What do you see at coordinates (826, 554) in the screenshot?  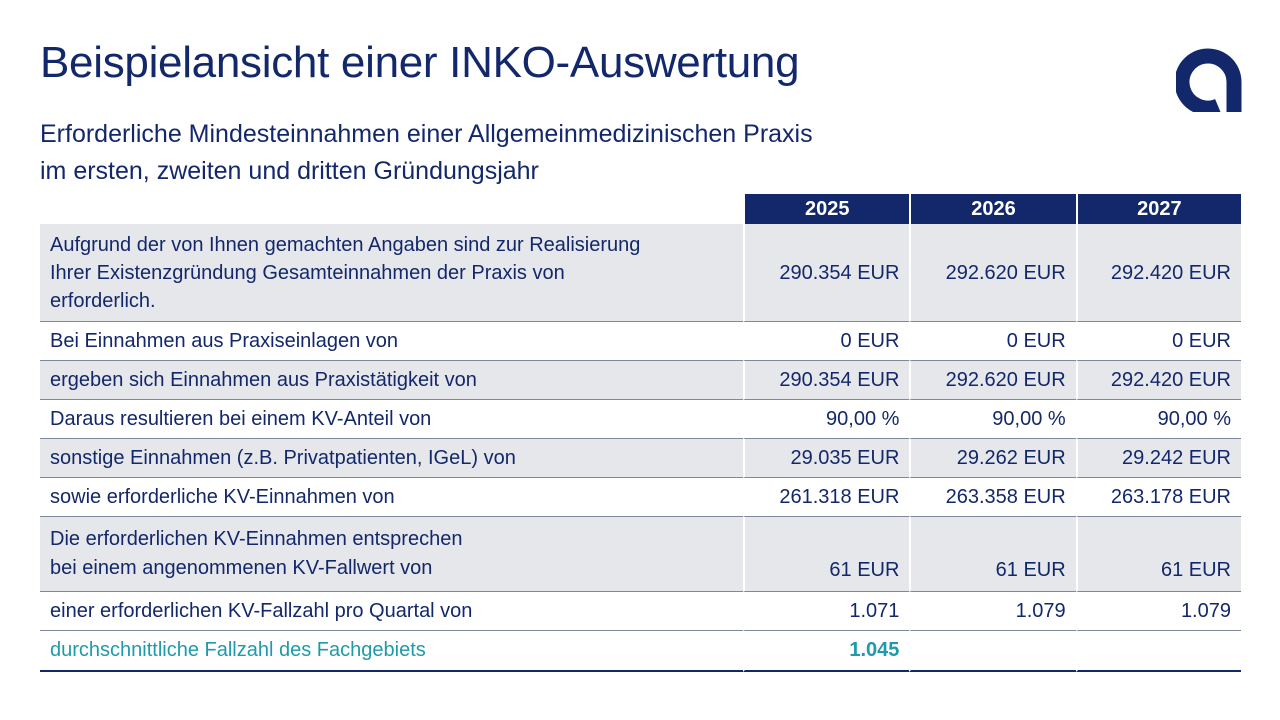 I see `value-cell-2025: 61 EUR` at bounding box center [826, 554].